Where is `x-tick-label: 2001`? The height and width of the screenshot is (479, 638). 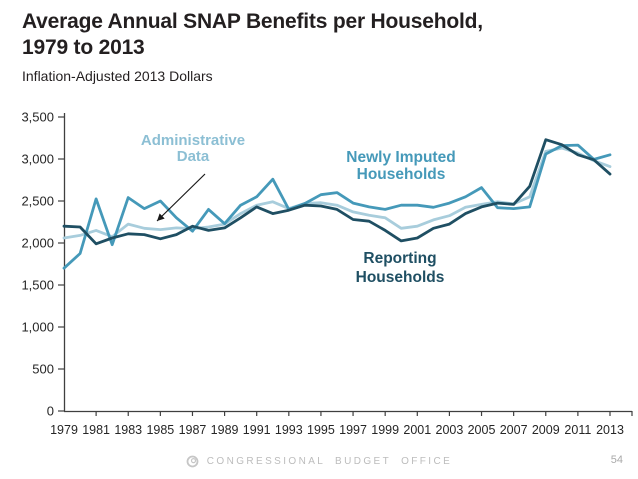
x-tick-label: 2001 is located at coordinates (417, 430).